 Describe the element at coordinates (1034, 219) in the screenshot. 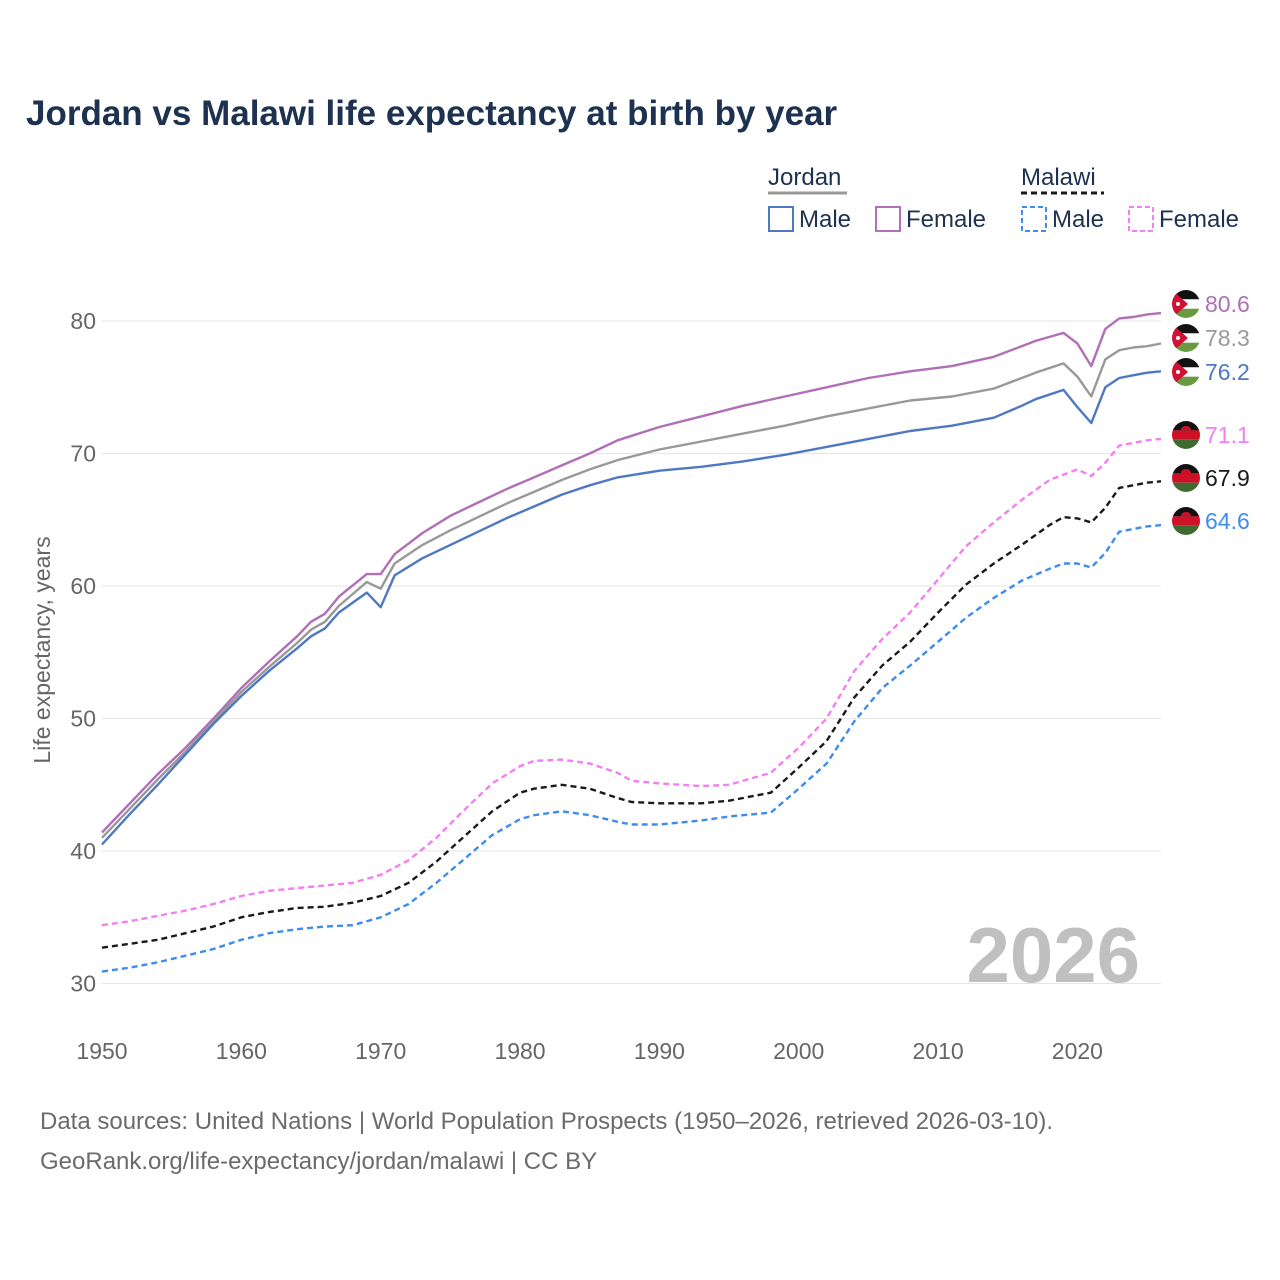

I see `legend-malawi-male-swatch` at that location.